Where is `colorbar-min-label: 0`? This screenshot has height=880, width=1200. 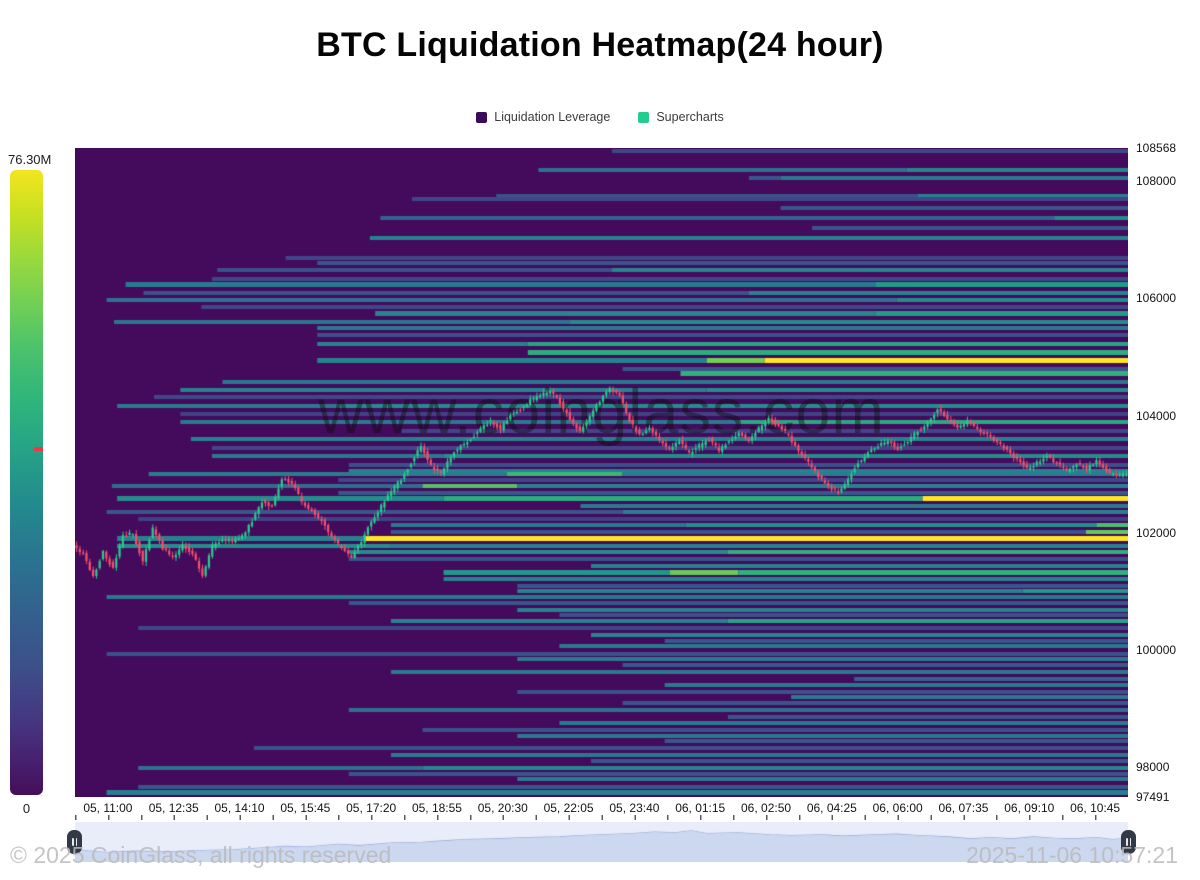
colorbar-min-label: 0 is located at coordinates (26, 808).